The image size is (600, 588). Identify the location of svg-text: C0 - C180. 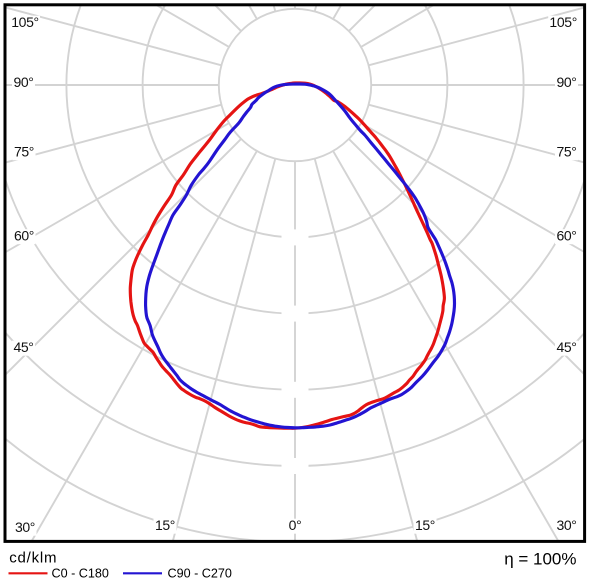
(80, 574).